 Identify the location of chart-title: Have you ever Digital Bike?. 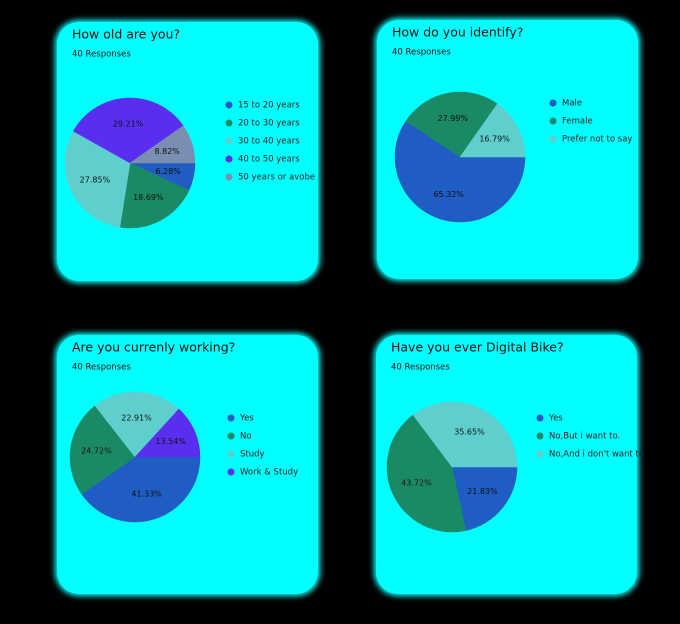
(477, 347).